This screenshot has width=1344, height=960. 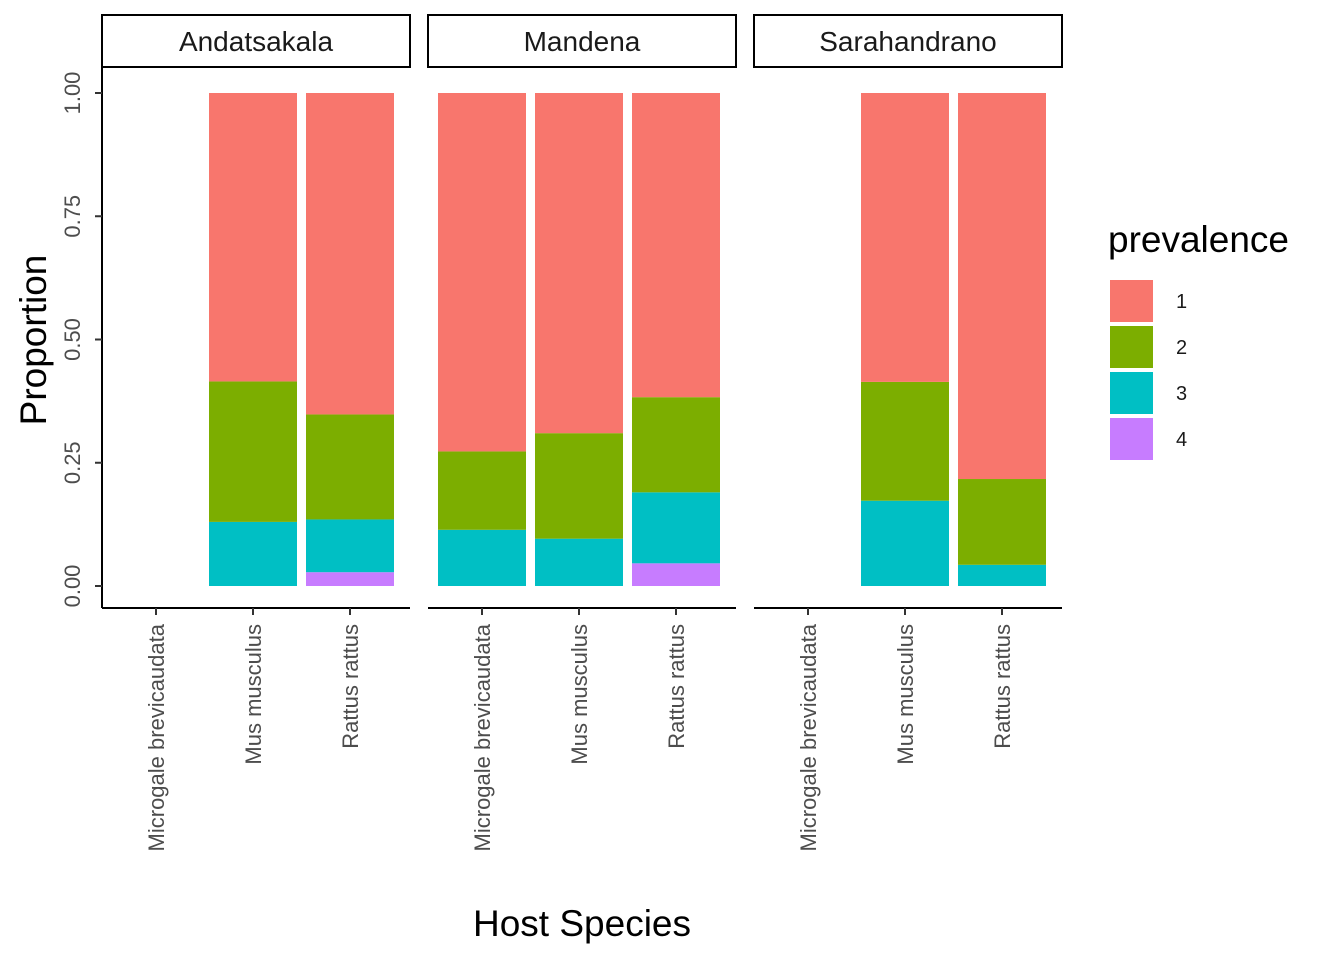 I want to click on y-tick-label: 0.00, so click(x=72, y=586).